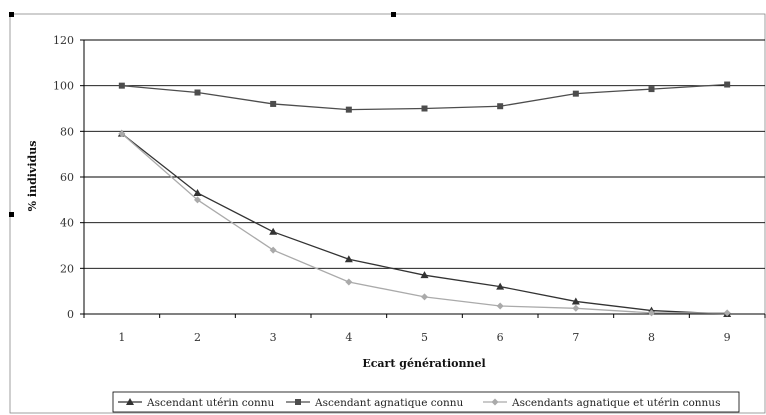 The width and height of the screenshot is (766, 415). I want to click on y-tick-label: 80, so click(67, 131).